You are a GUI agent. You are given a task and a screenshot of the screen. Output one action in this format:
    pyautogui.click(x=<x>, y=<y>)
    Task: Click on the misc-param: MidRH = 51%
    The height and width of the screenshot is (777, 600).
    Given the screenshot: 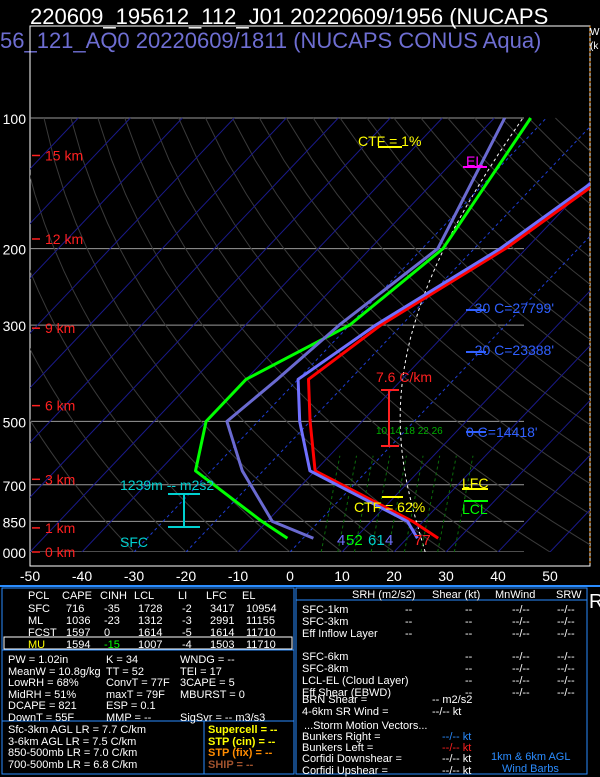 What is the action you would take?
    pyautogui.click(x=42, y=694)
    